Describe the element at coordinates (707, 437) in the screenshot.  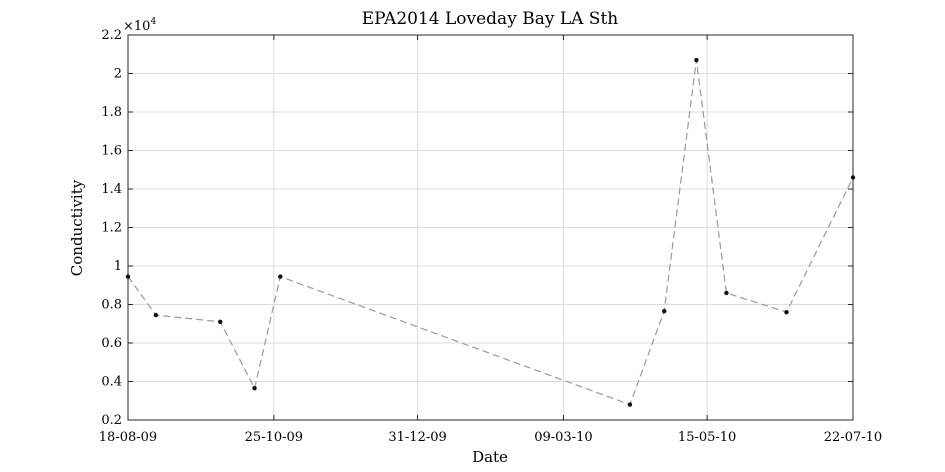
I see `x-tick-label: 15-05-10` at that location.